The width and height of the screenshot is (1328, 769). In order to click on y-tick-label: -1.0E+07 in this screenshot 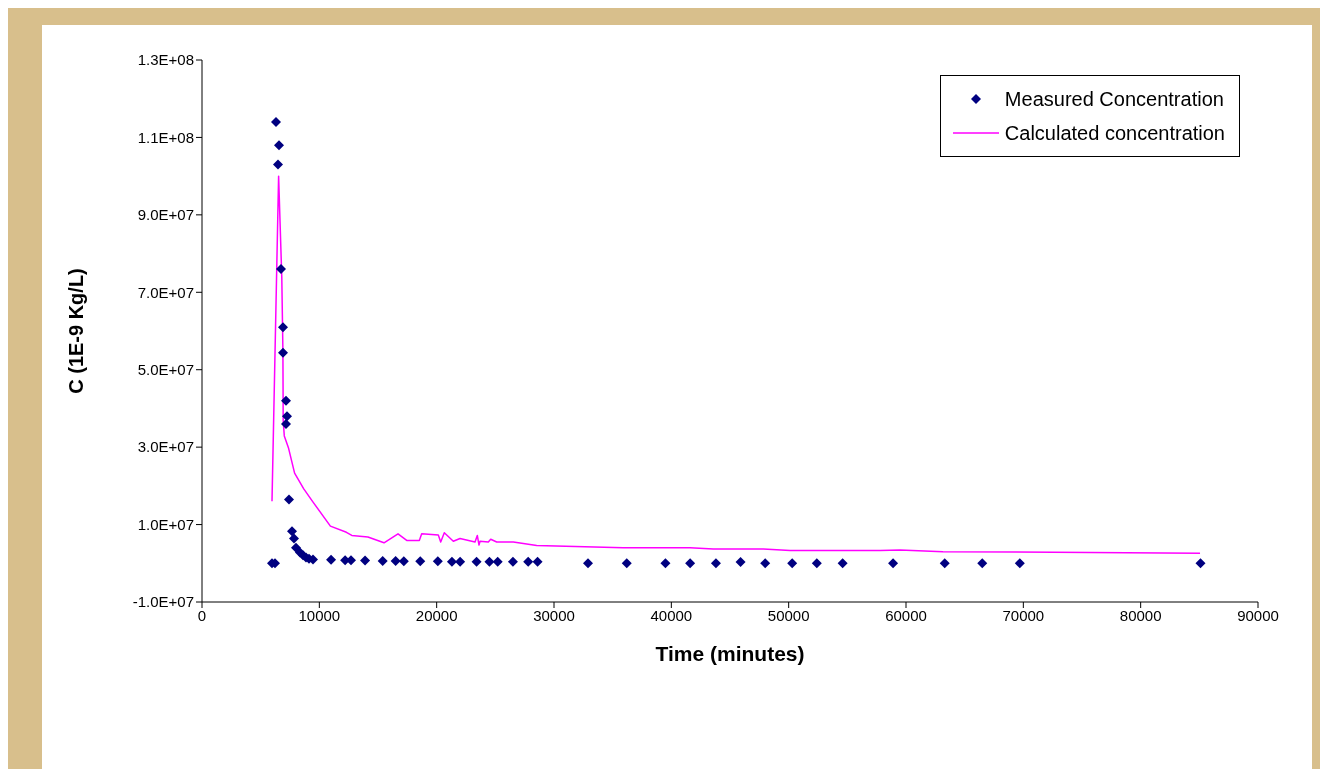, I will do `click(163, 602)`.